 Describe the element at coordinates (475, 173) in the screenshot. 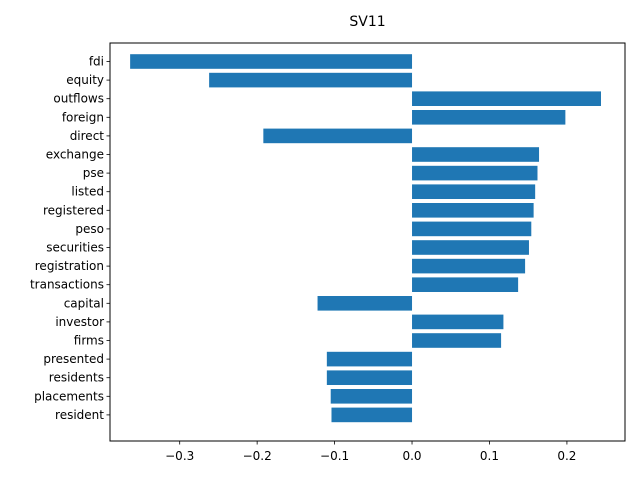

I see `bar-pse` at that location.